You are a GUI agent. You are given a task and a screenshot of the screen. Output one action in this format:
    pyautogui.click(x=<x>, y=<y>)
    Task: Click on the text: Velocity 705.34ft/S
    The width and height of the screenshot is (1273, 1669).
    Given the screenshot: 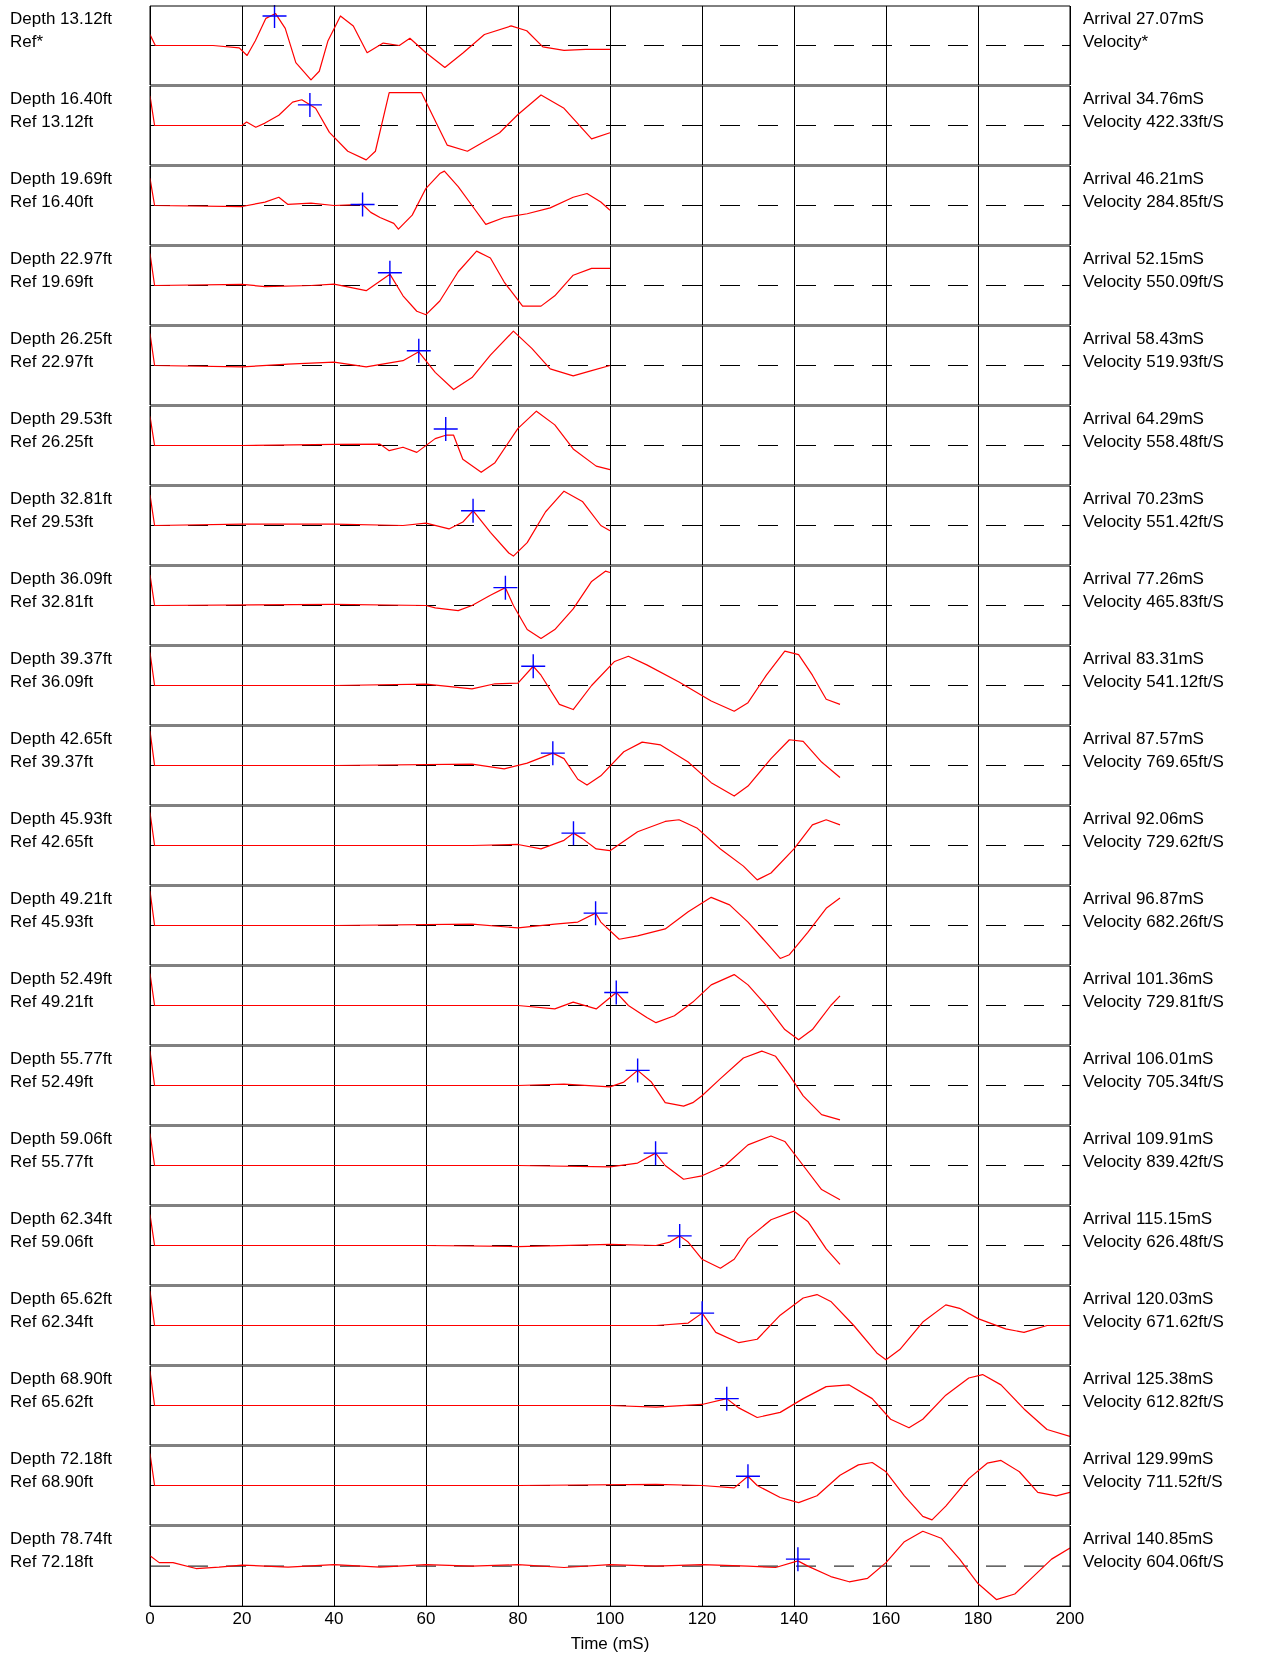 What is the action you would take?
    pyautogui.click(x=1153, y=1082)
    